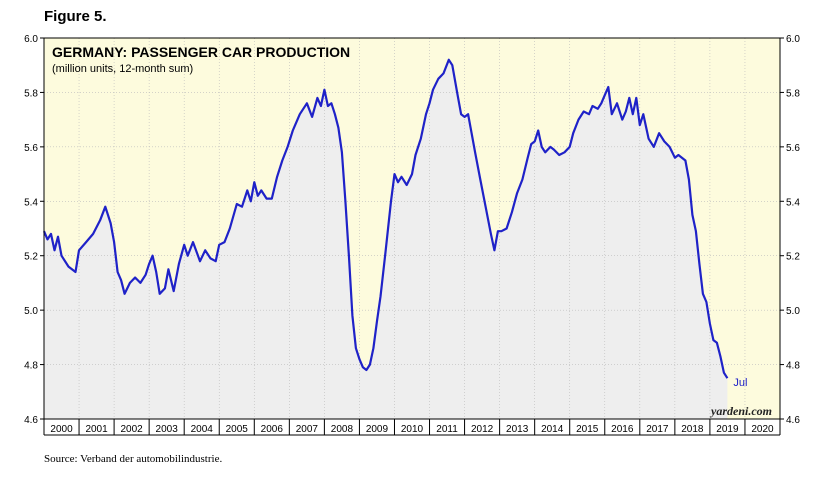 The width and height of the screenshot is (824, 484). Describe the element at coordinates (272, 429) in the screenshot. I see `x-tick-label: 2006` at that location.